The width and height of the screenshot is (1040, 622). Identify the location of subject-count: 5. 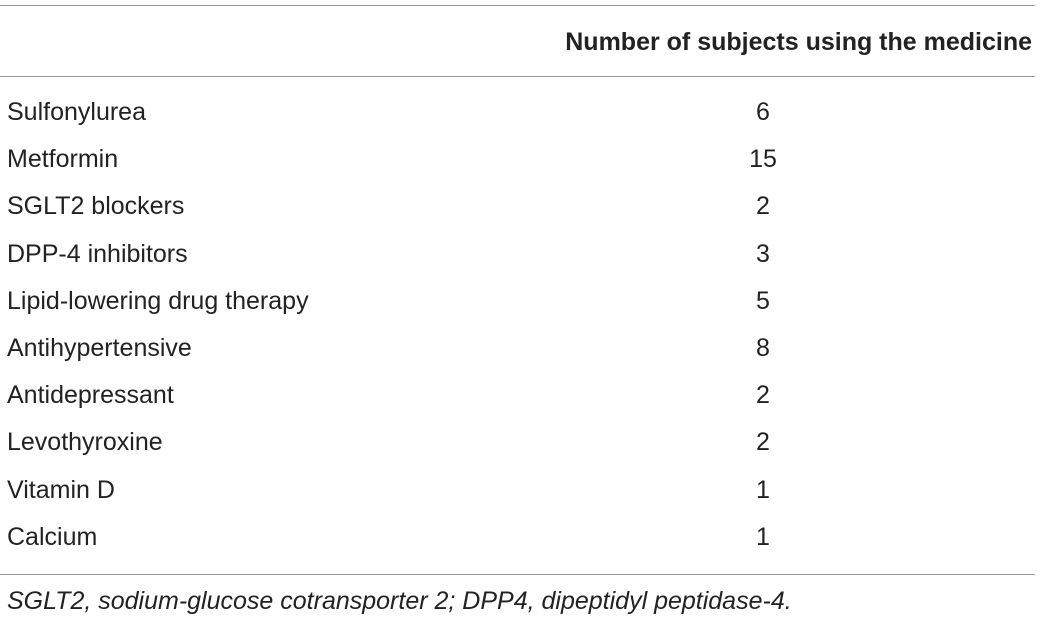
(763, 300).